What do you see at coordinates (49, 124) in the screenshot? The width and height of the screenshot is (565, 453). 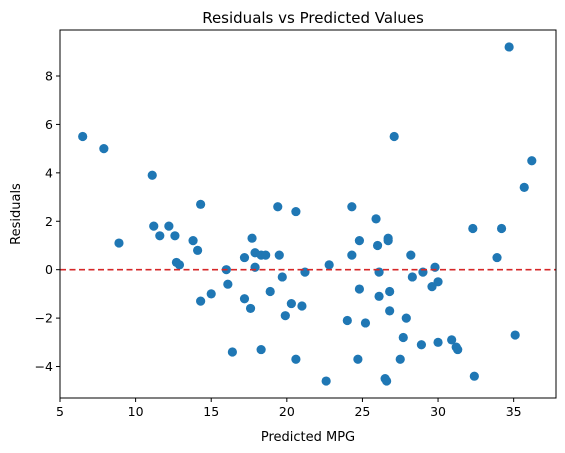 I see `y-tick-label: 6` at bounding box center [49, 124].